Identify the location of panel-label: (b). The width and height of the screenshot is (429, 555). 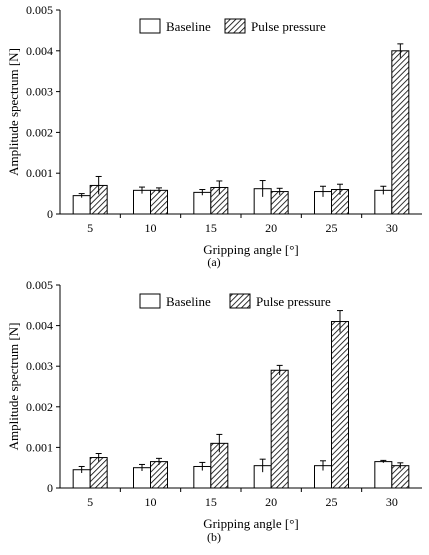
(214, 537).